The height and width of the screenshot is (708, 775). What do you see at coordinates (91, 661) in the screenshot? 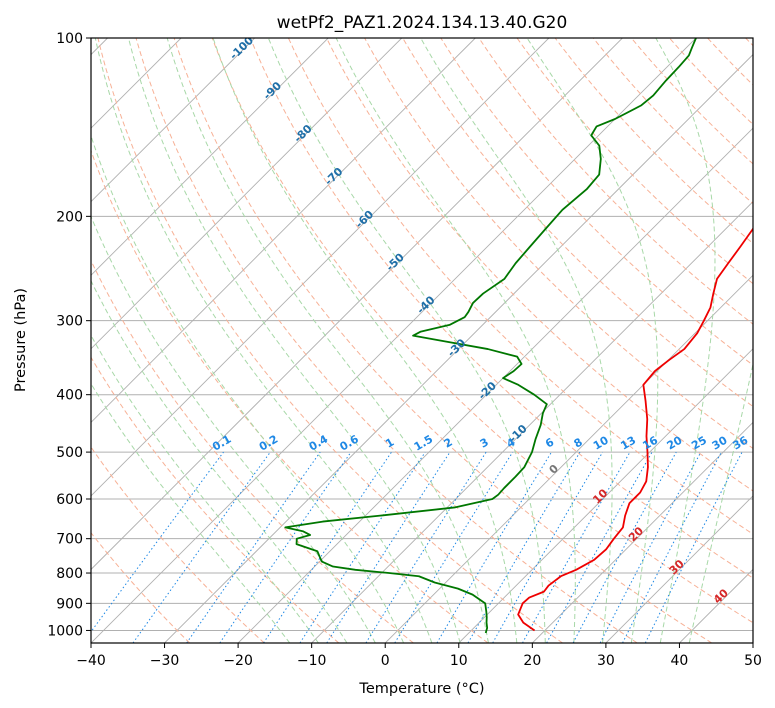
I see `x-tick-label: −40` at bounding box center [91, 661].